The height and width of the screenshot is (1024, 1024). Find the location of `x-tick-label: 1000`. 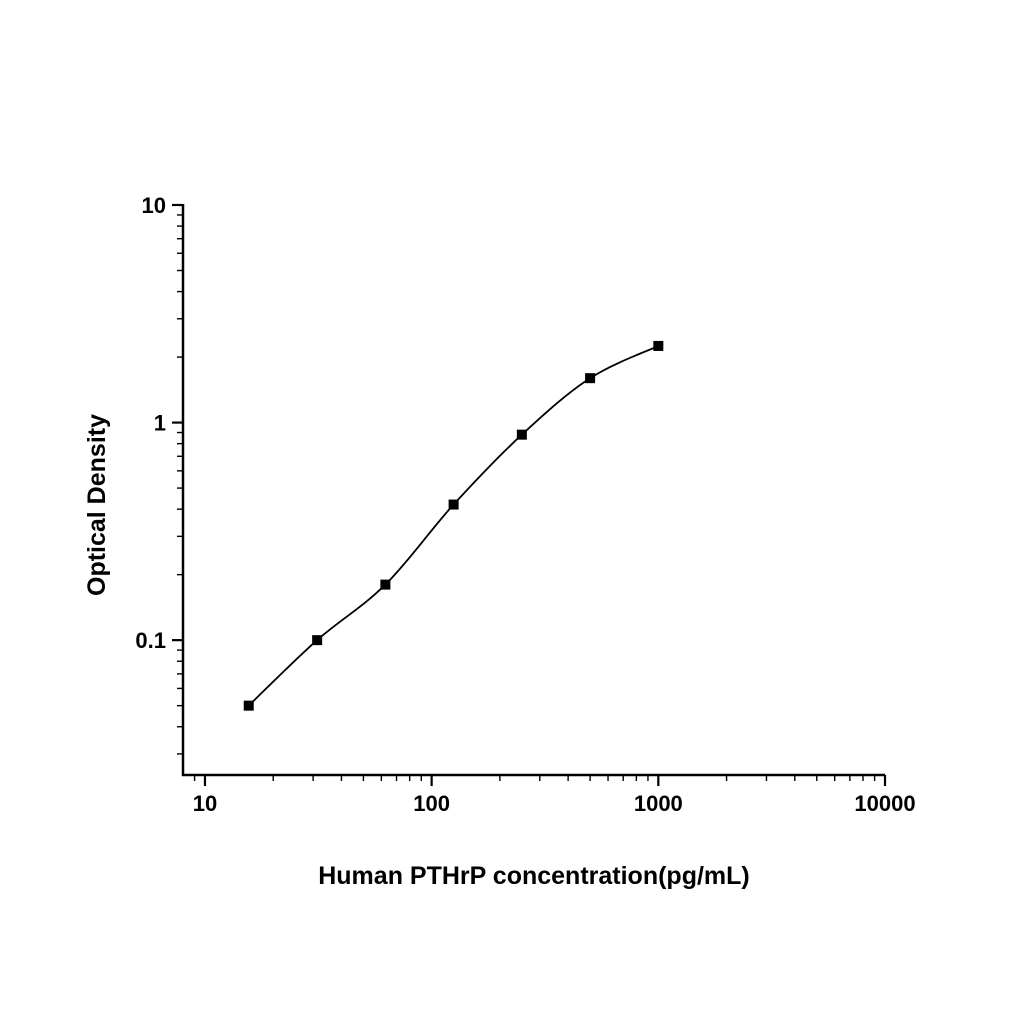

x-tick-label: 1000 is located at coordinates (658, 803).